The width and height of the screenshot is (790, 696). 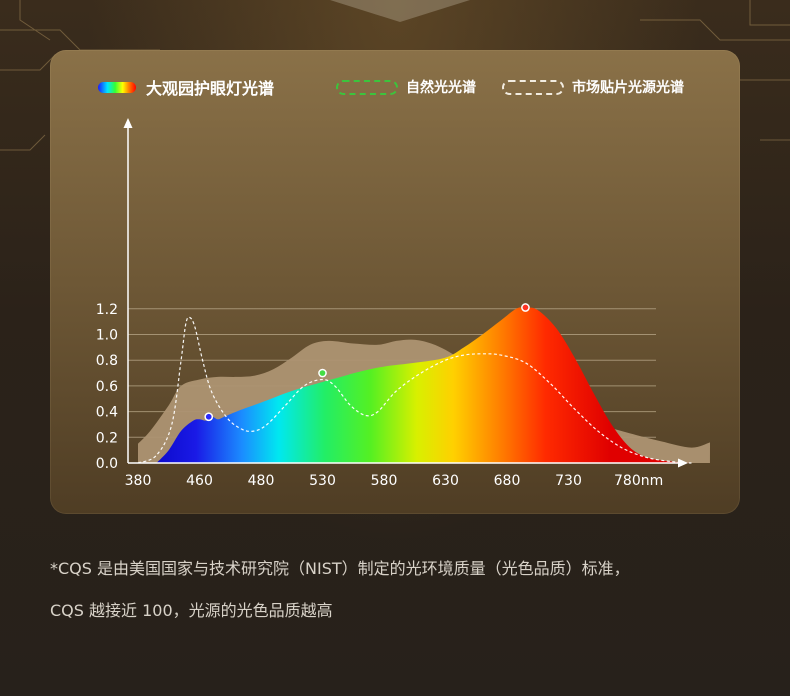 What do you see at coordinates (107, 413) in the screenshot?
I see `y-tick-label: 0.4` at bounding box center [107, 413].